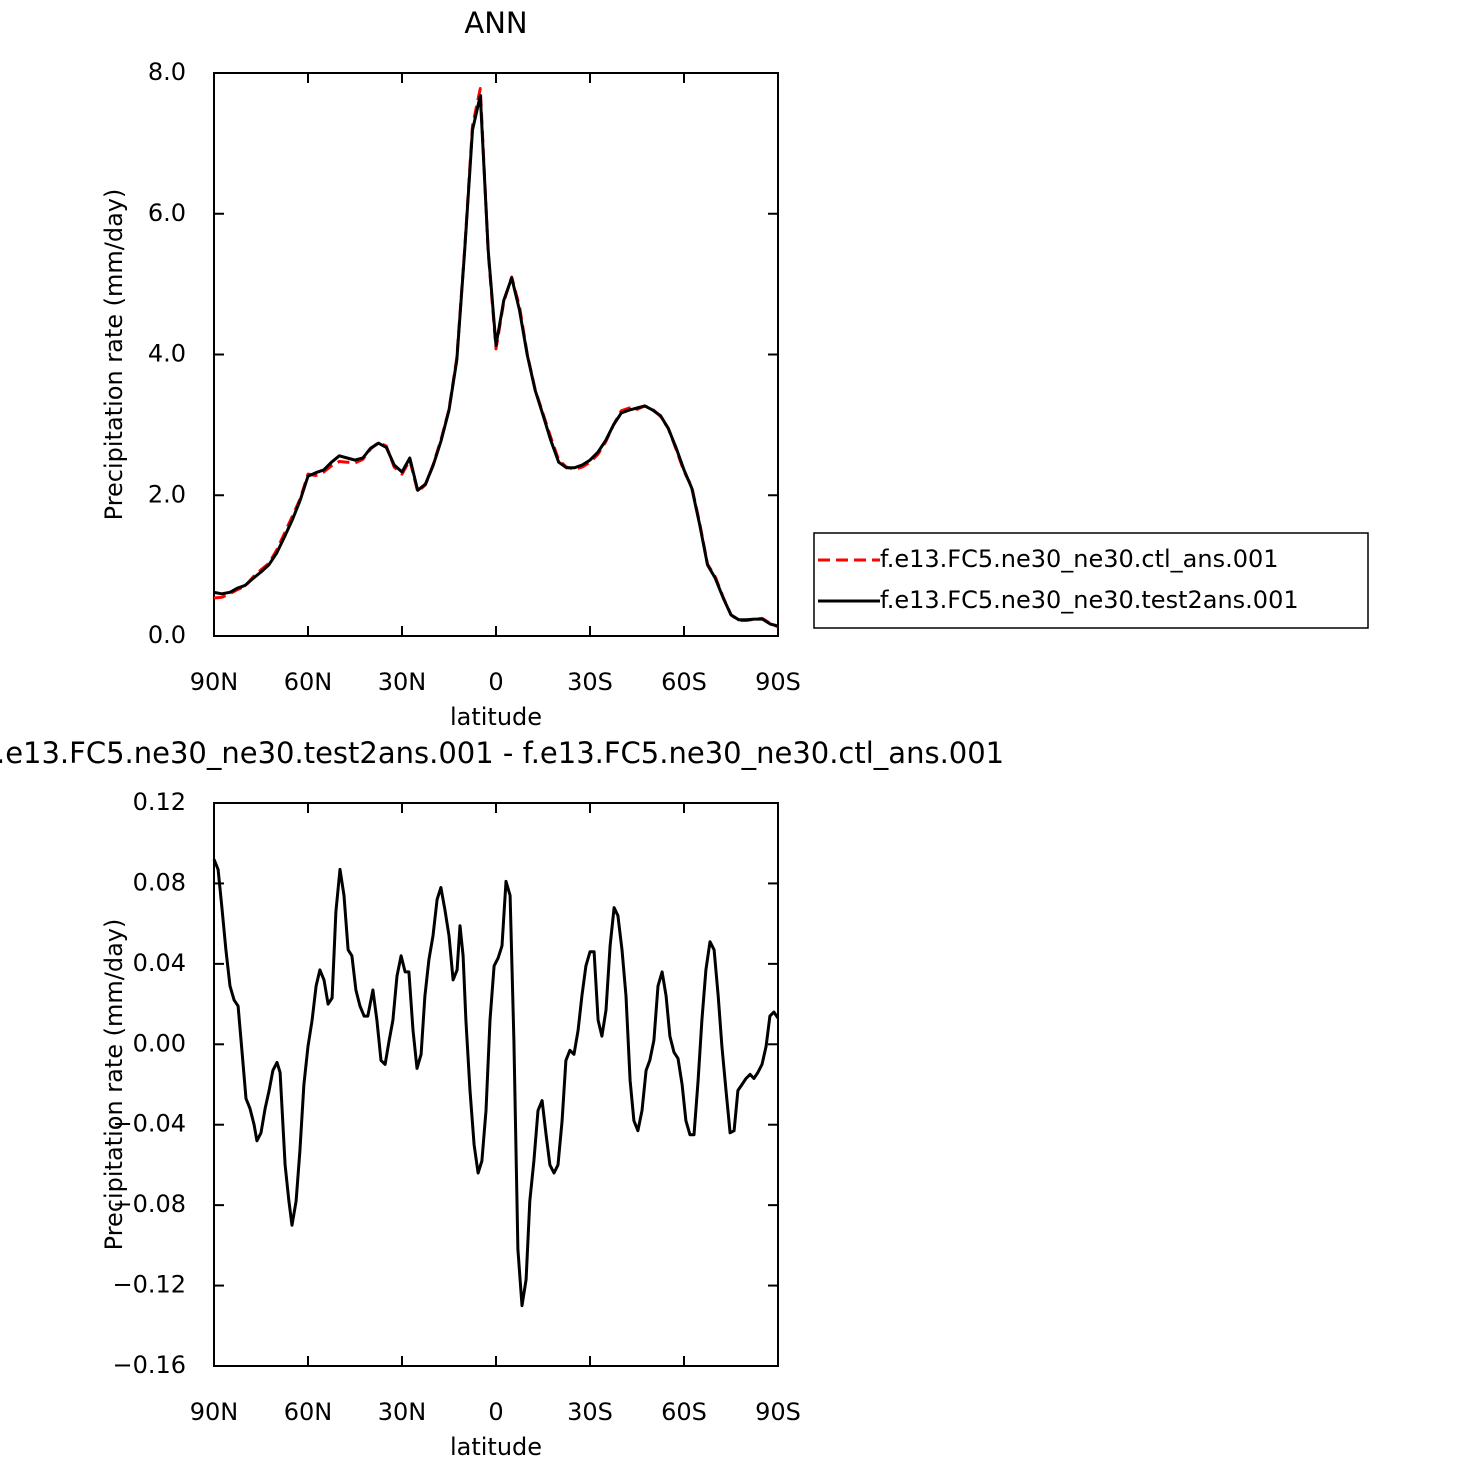  I want to click on y-tick-label: 0.04, so click(159, 963).